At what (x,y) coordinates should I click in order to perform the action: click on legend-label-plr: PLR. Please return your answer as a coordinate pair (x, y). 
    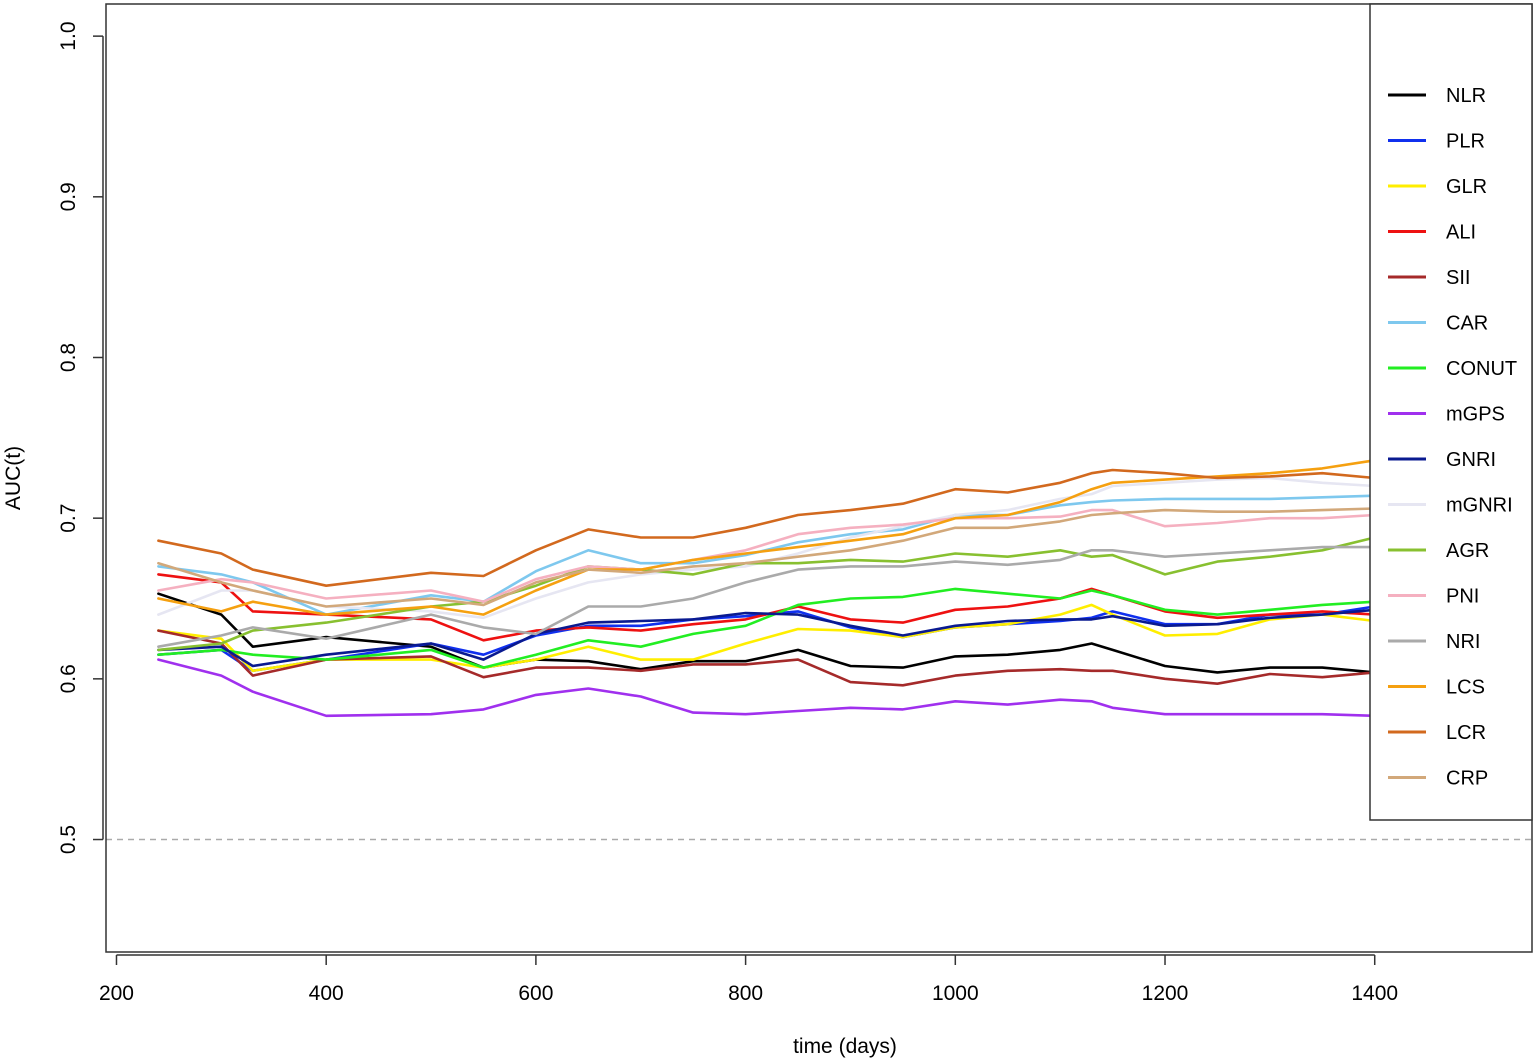
    Looking at the image, I should click on (1465, 142).